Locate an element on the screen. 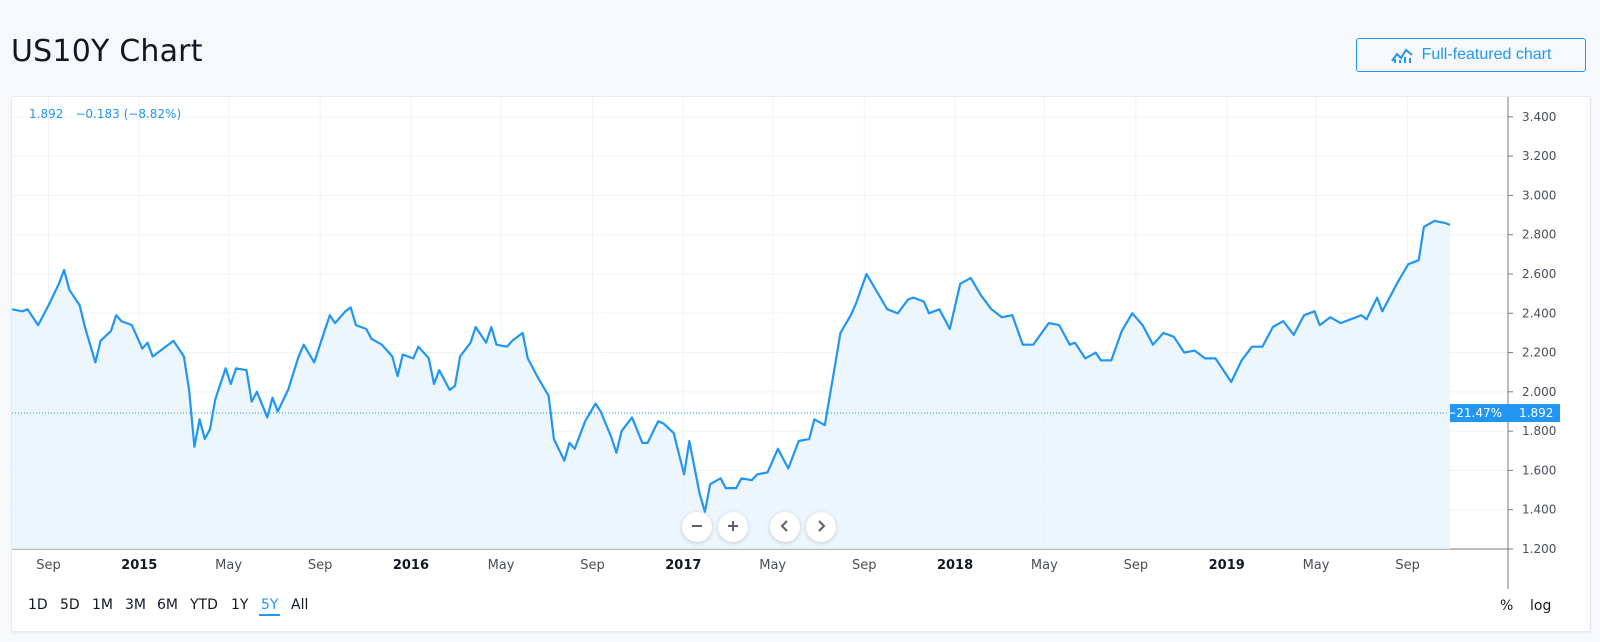 This screenshot has height=642, width=1600. range-ytd-button: YTD is located at coordinates (204, 605).